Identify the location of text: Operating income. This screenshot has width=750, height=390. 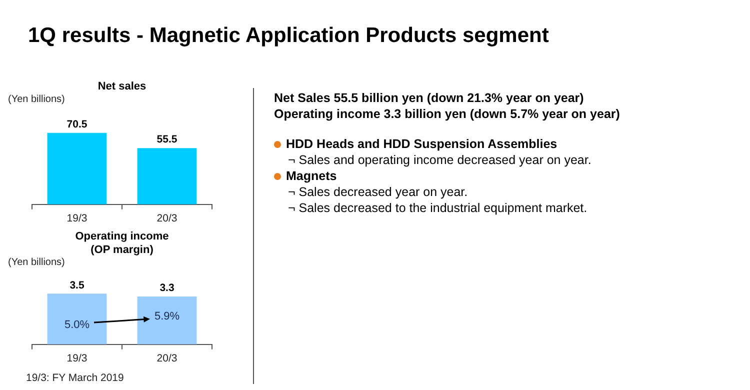
(122, 236).